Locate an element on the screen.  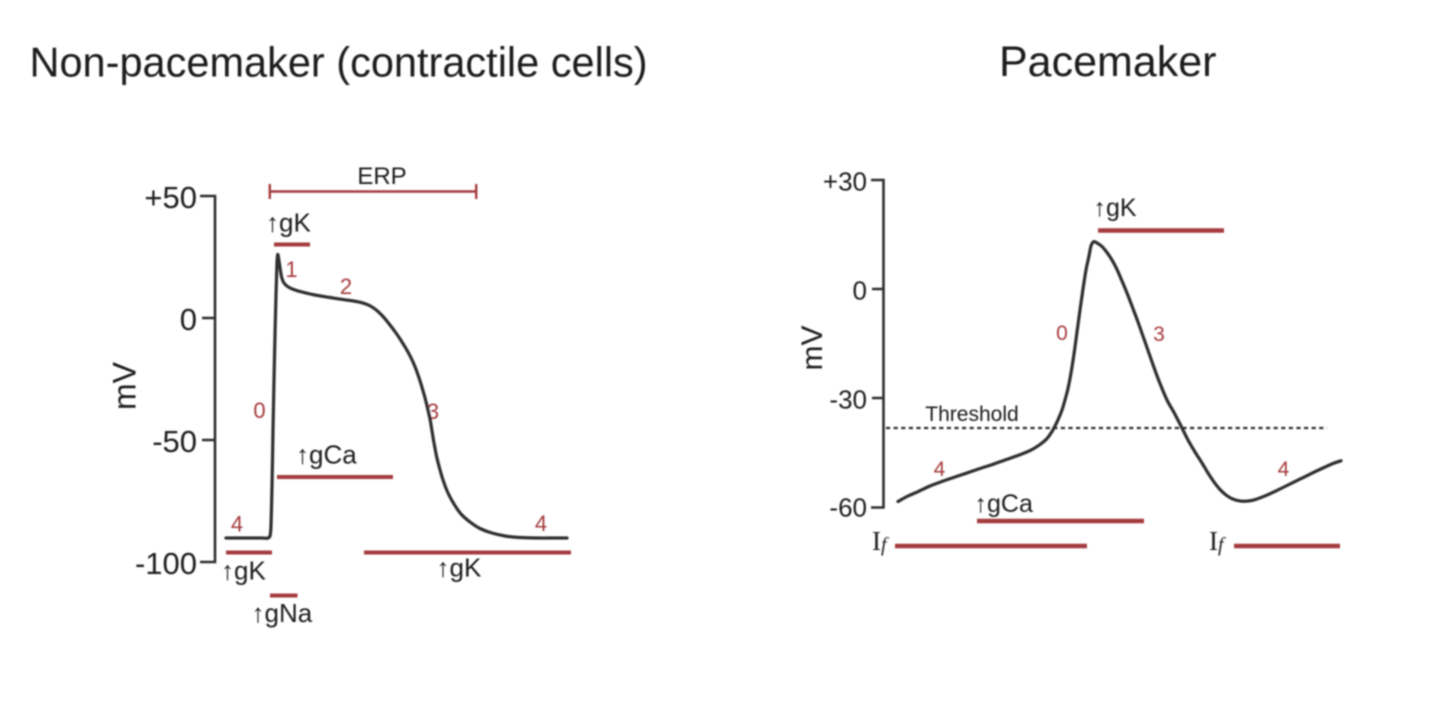
svg-text: 1 is located at coordinates (291, 269).